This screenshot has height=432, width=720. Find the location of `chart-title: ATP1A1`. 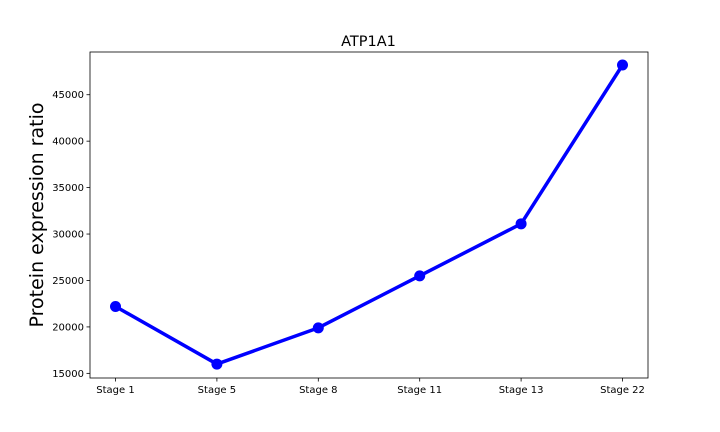

chart-title: ATP1A1 is located at coordinates (368, 42).